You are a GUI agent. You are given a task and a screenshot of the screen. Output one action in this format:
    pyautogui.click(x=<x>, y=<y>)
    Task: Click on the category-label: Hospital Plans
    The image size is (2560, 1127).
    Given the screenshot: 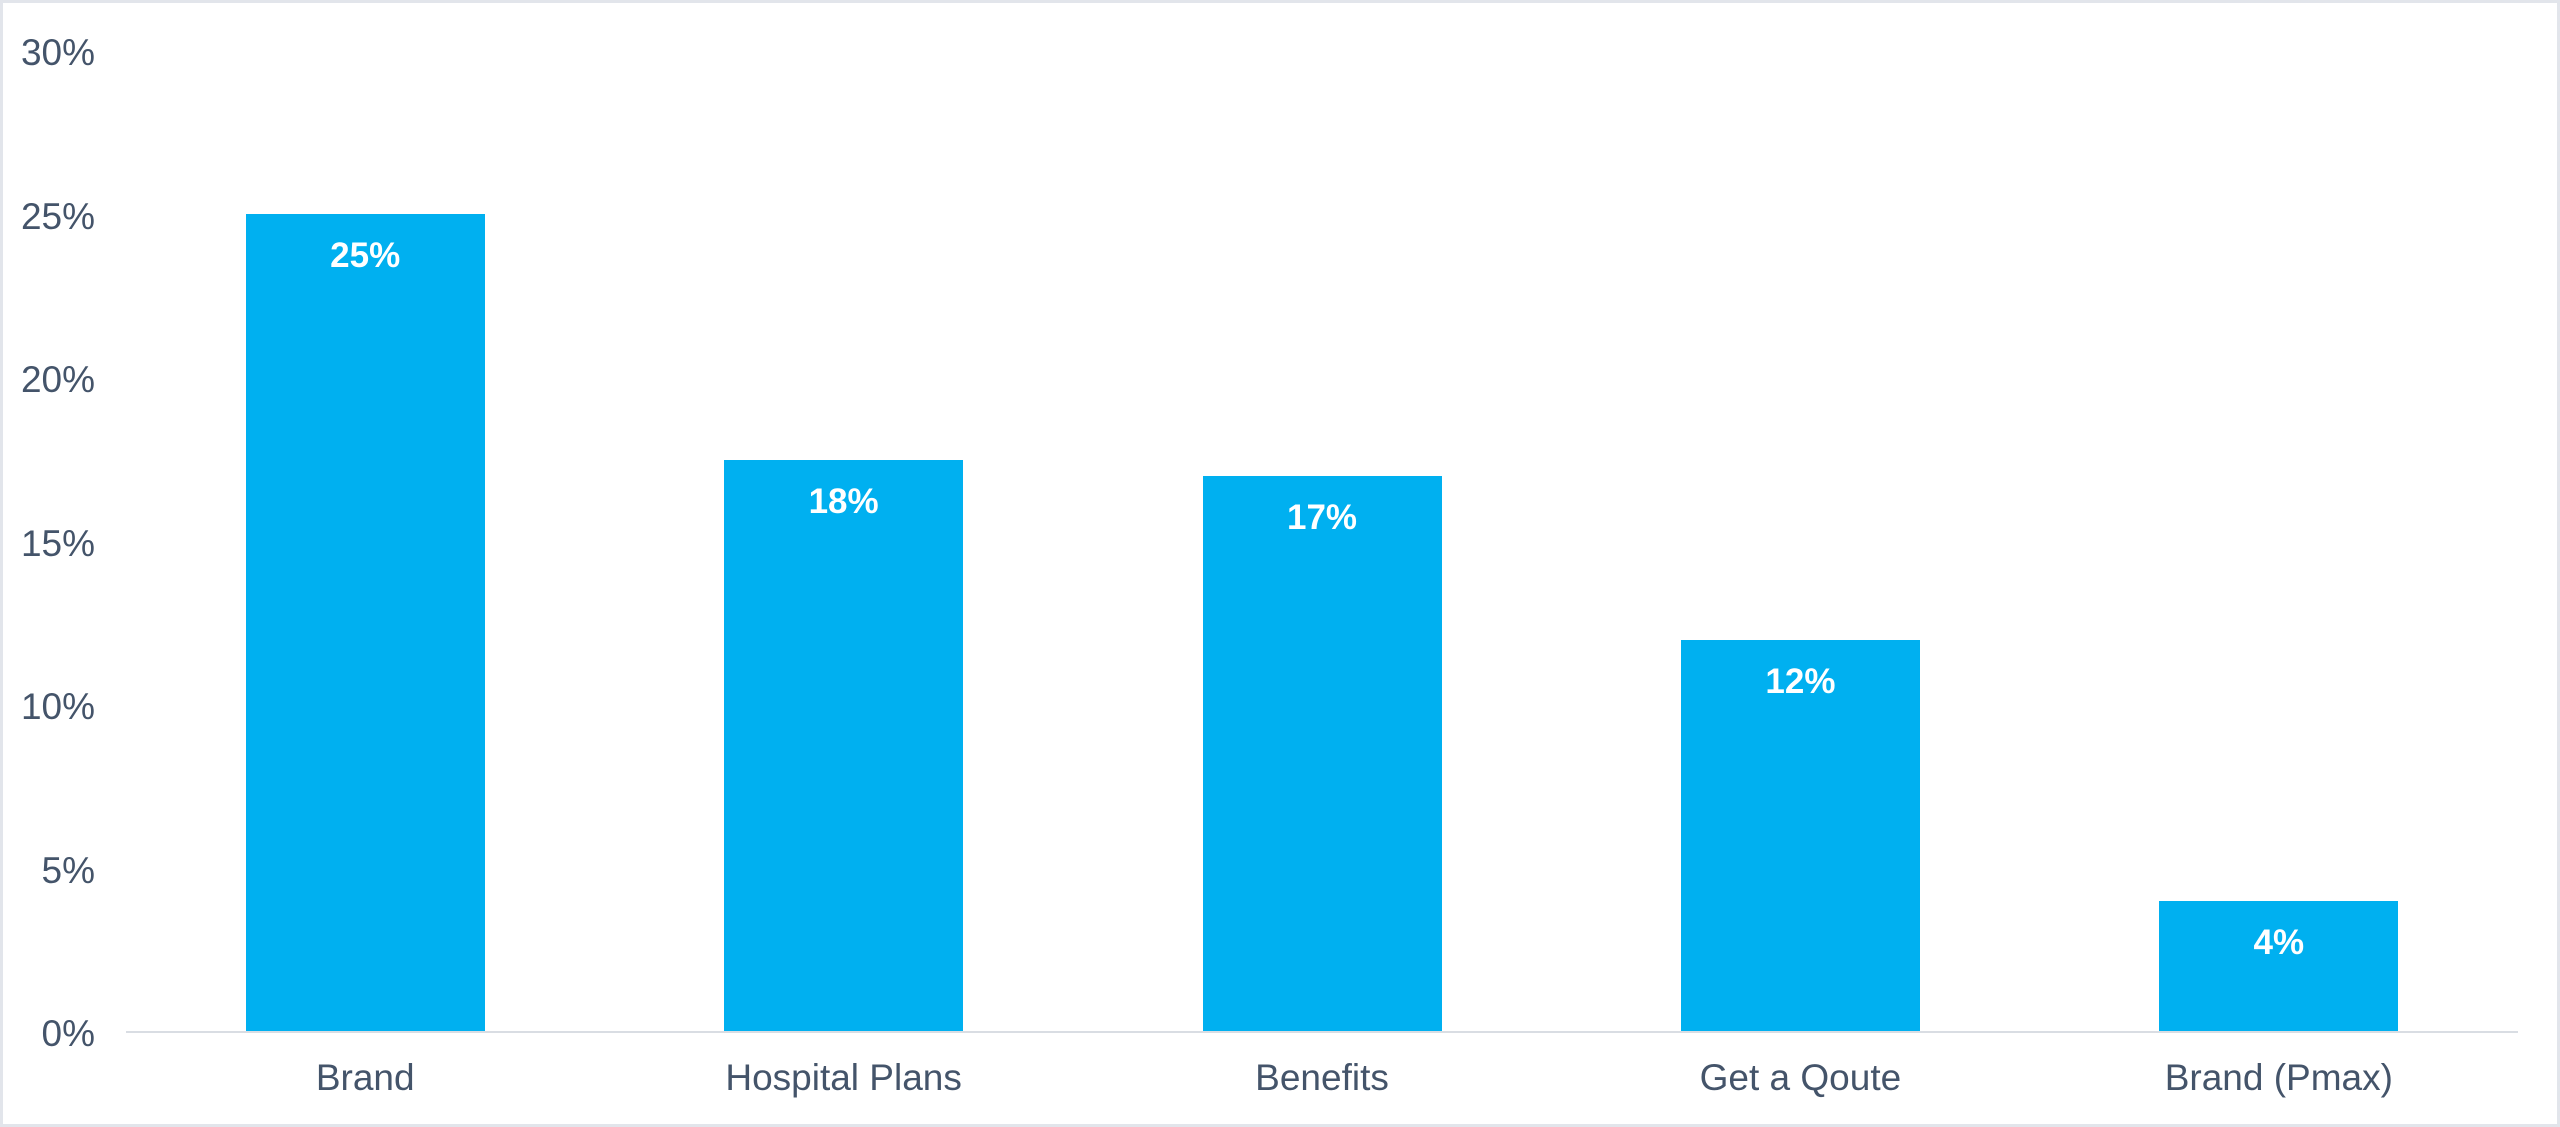 What is the action you would take?
    pyautogui.click(x=843, y=1077)
    